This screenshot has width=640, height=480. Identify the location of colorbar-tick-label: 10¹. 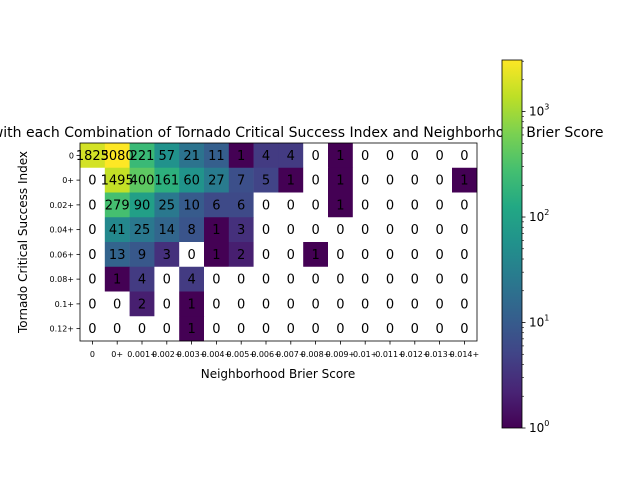
(539, 322).